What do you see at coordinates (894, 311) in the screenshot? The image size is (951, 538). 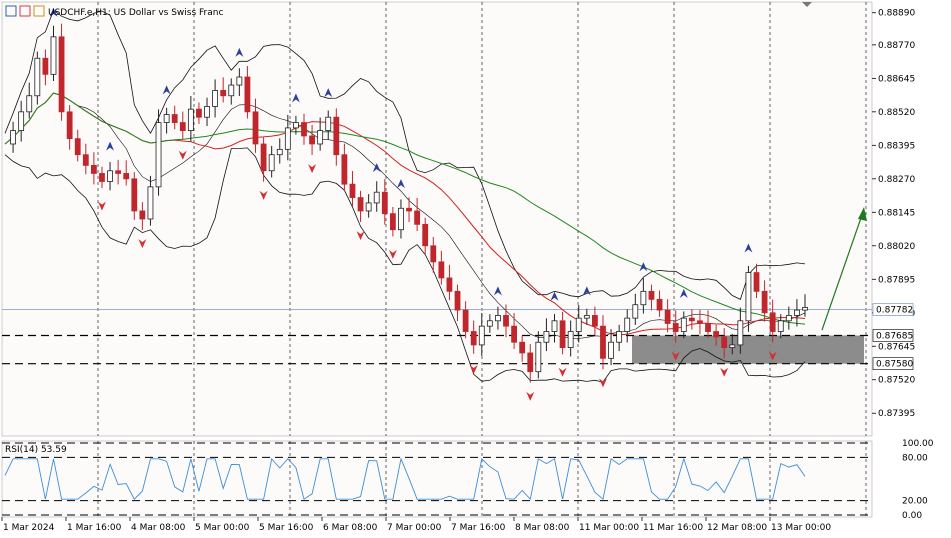 I see `current-price-label: 0.87782` at bounding box center [894, 311].